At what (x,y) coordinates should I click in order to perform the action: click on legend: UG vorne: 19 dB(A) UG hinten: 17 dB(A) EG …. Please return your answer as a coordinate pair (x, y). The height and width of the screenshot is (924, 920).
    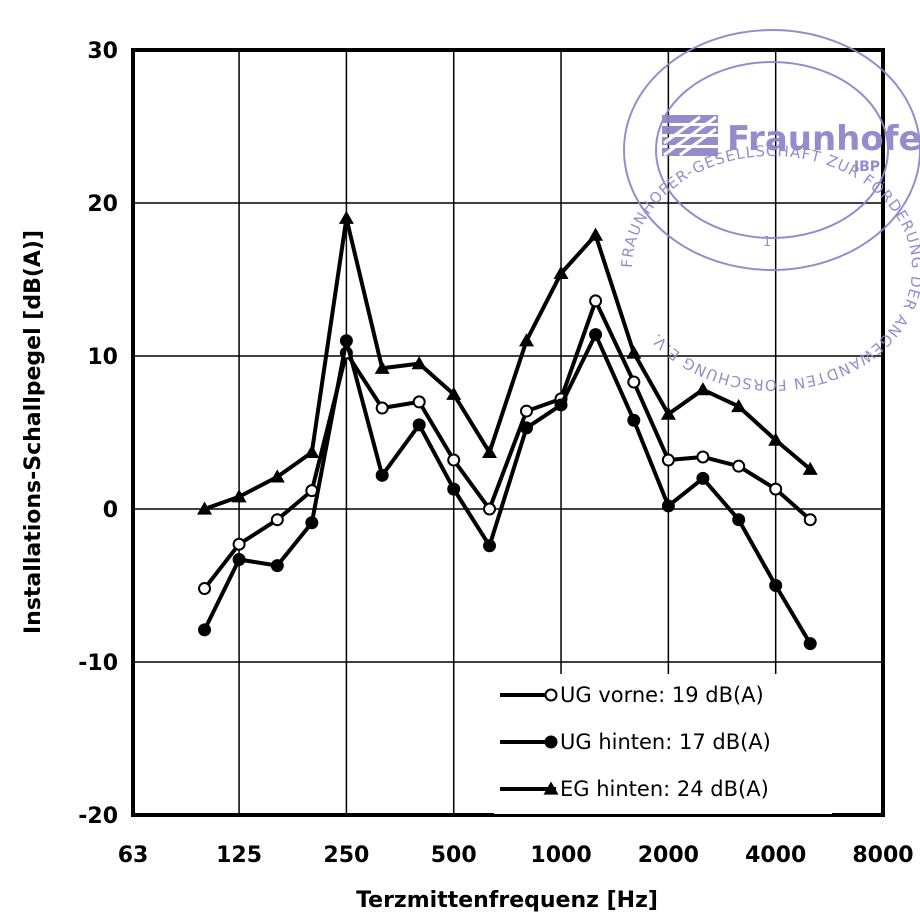
    Looking at the image, I should click on (663, 744).